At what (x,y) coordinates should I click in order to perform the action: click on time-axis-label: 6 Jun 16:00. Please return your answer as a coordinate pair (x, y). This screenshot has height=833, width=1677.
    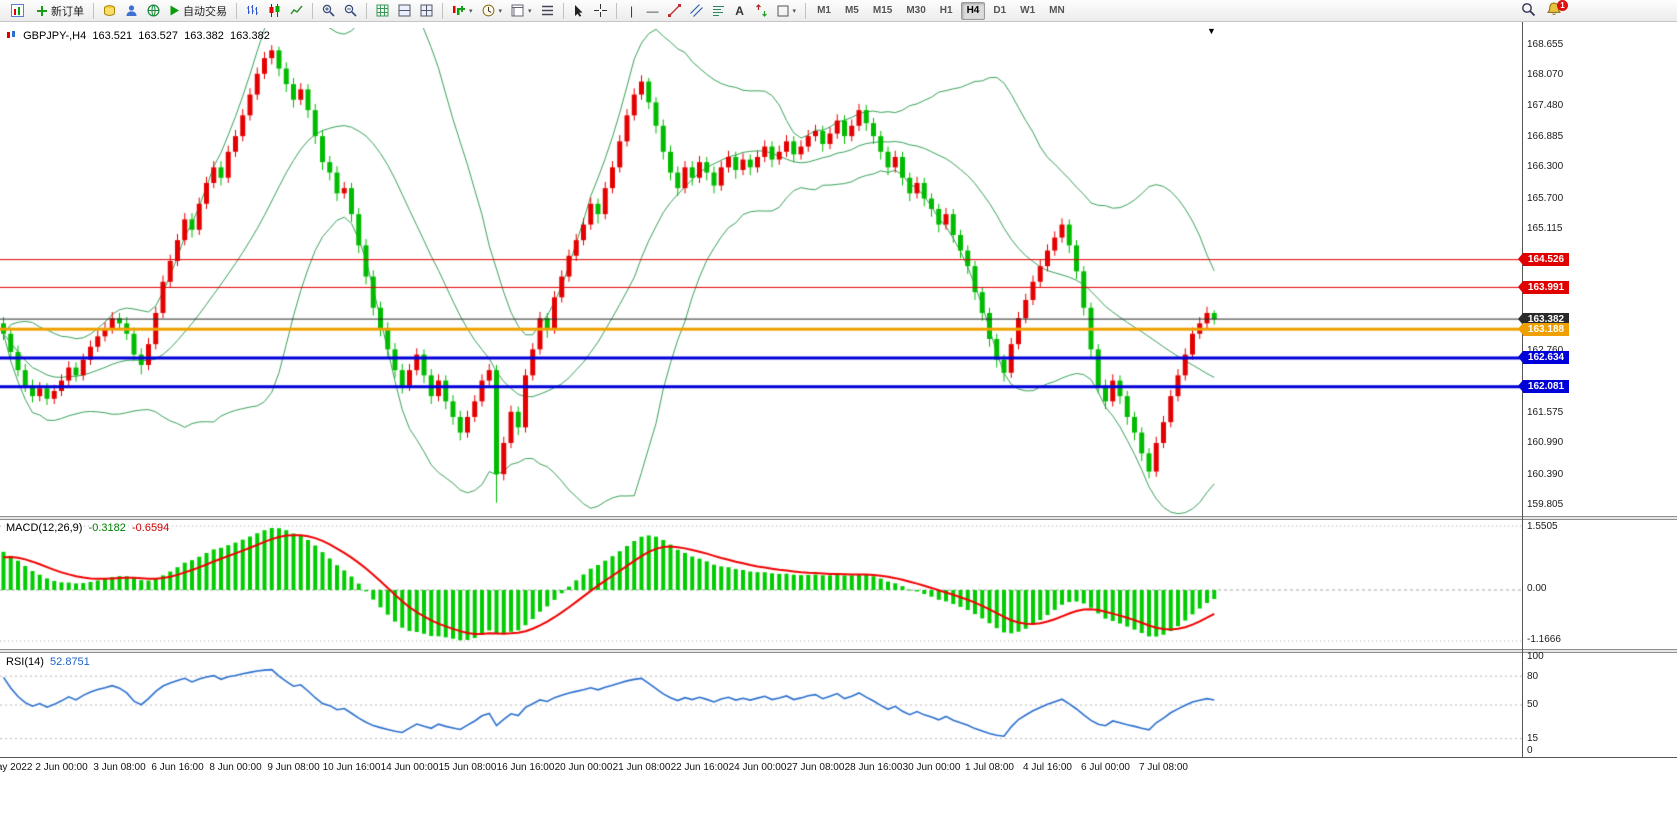
    Looking at the image, I should click on (177, 767).